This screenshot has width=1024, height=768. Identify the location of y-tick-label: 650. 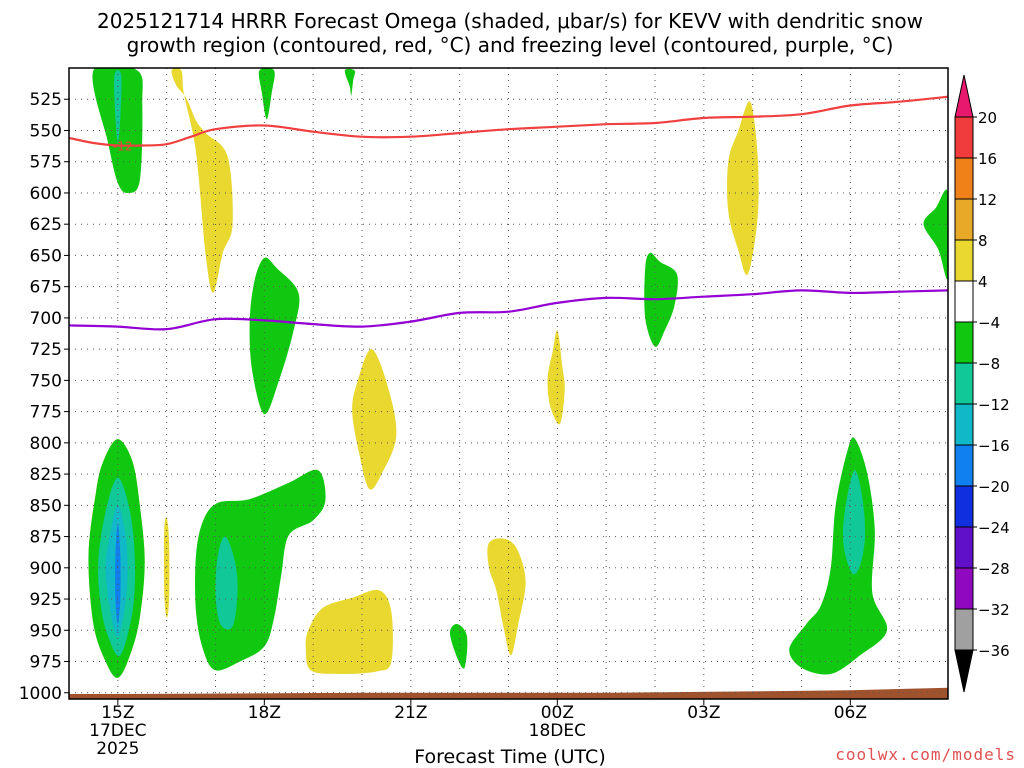
(46, 256).